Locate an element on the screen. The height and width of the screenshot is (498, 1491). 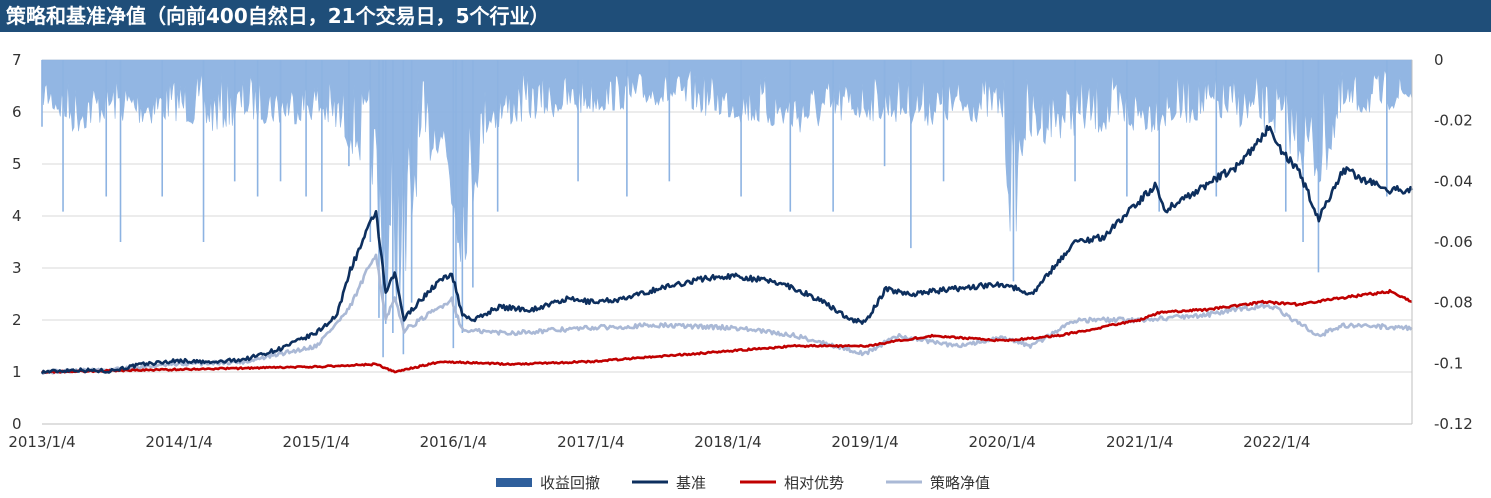
x-tick-label: 2021/1/4 is located at coordinates (1139, 442).